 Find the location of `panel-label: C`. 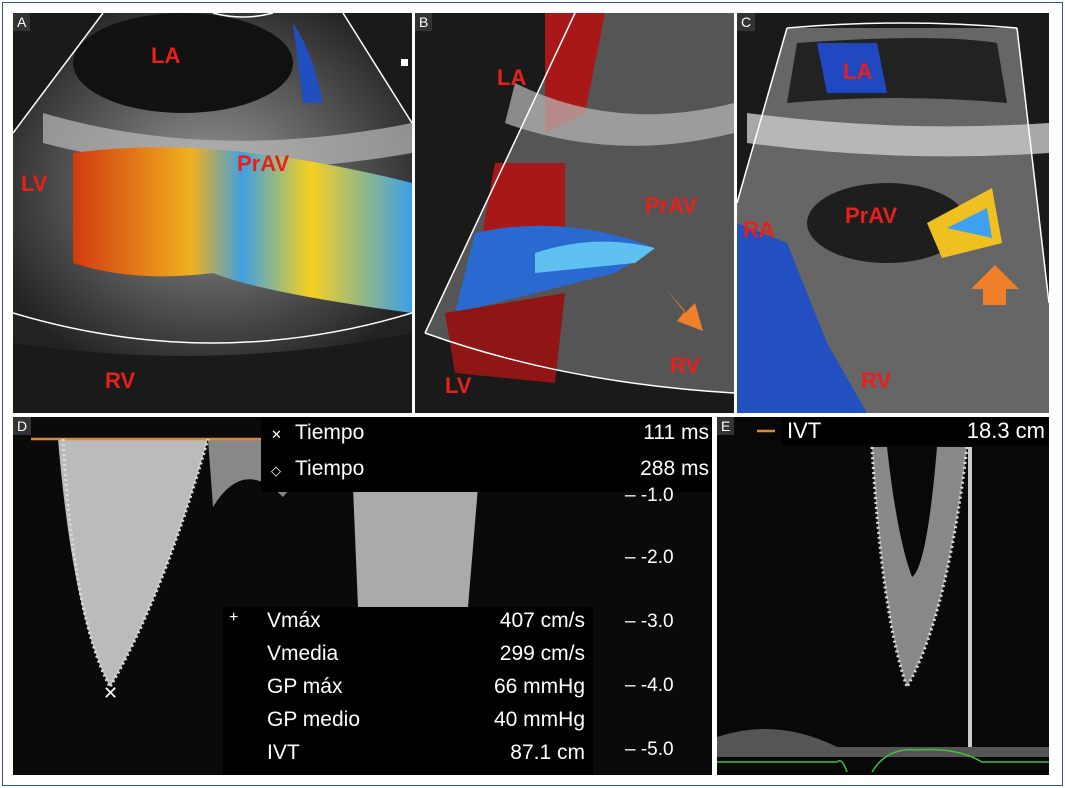

panel-label: C is located at coordinates (746, 22).